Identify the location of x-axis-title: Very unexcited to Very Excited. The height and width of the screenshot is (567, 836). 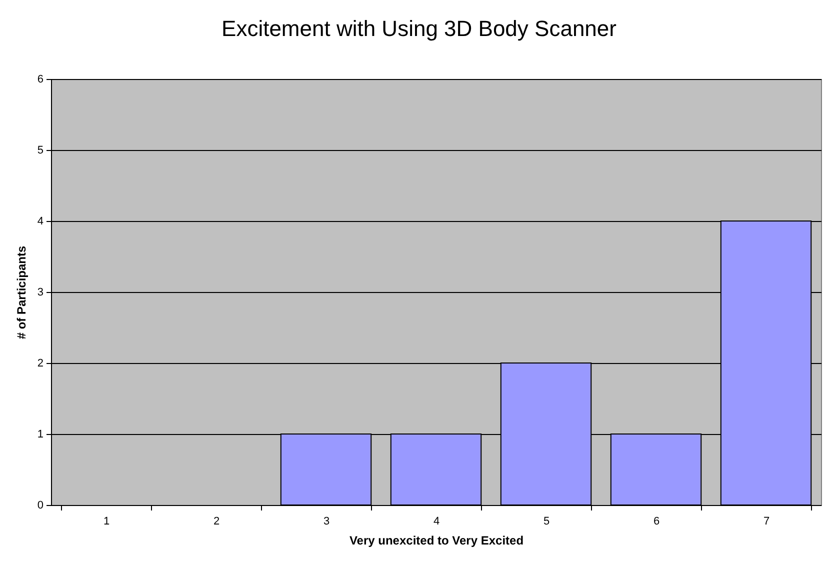
(436, 541).